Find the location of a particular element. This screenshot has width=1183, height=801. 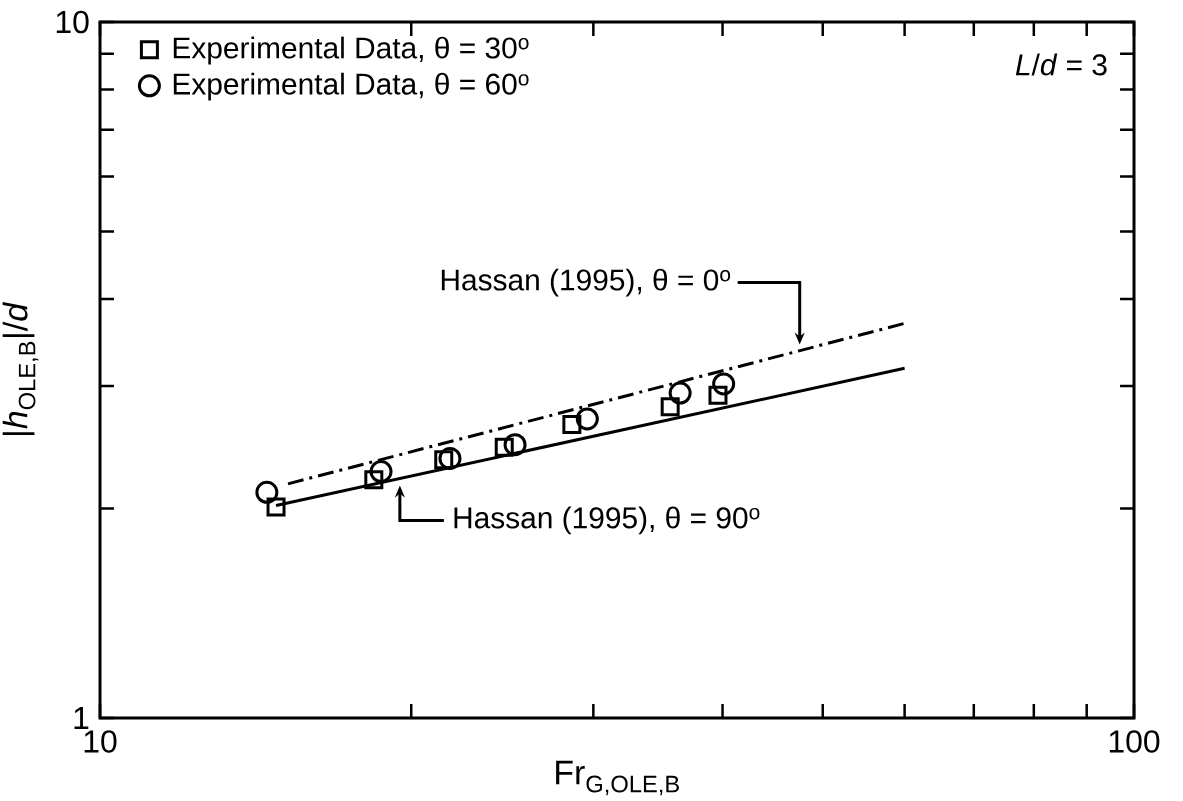

annotation: Hassan (1995), θ = 90$^{o}$ is located at coordinates (607, 520).